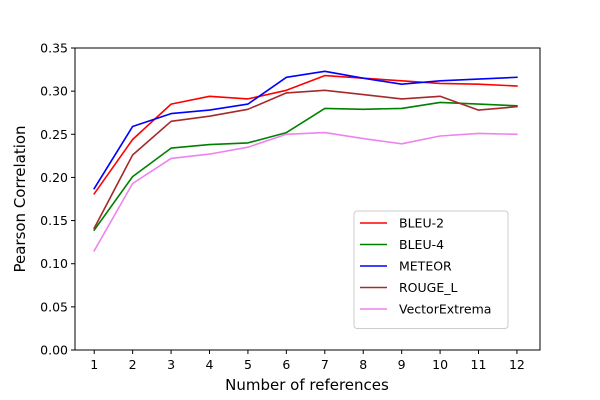 The image size is (600, 400). Describe the element at coordinates (54, 350) in the screenshot. I see `y-tick-label: 0.00` at that location.